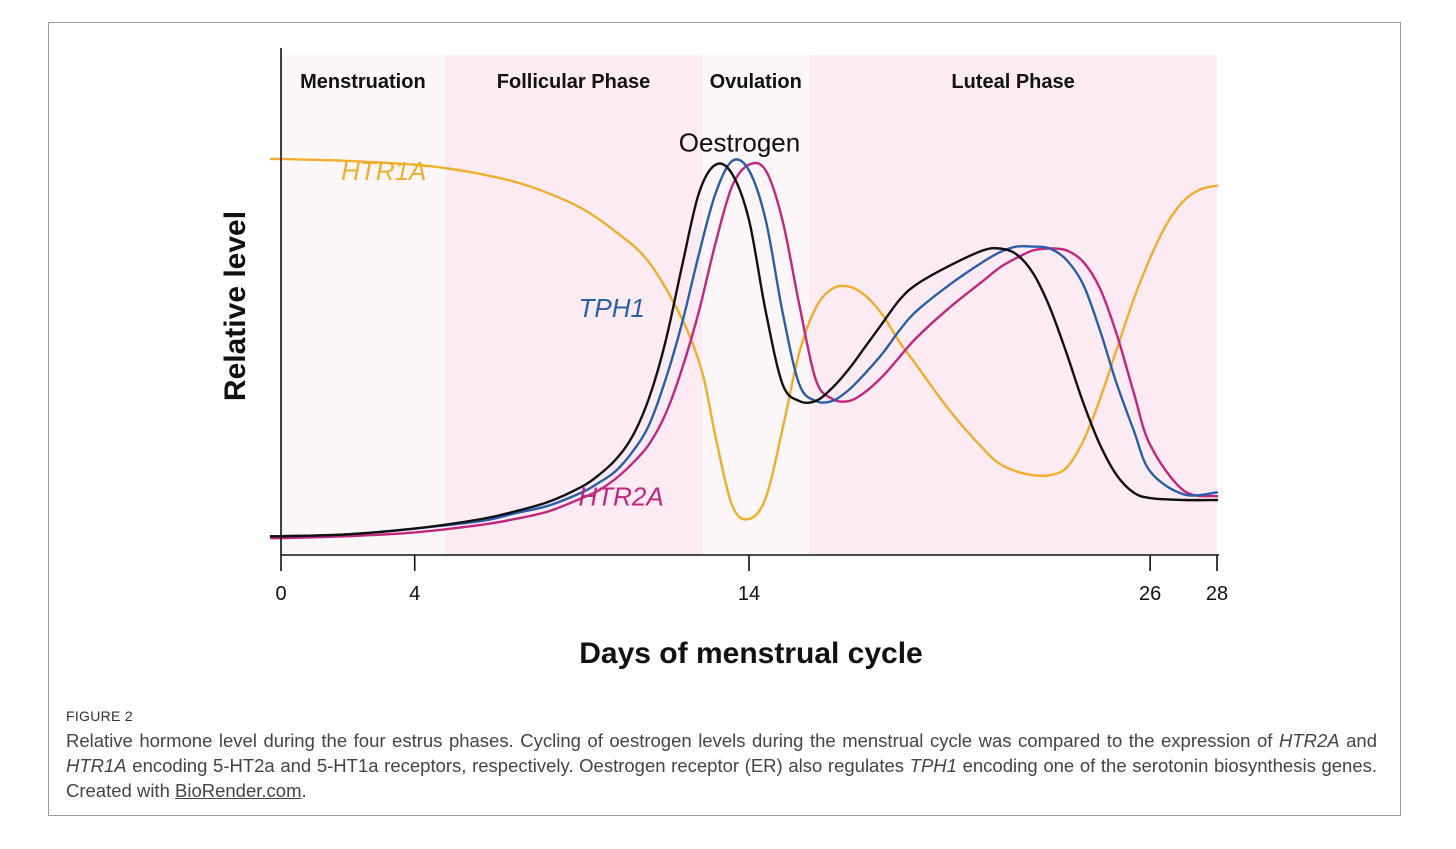 Image resolution: width=1456 pixels, height=849 pixels. What do you see at coordinates (363, 305) in the screenshot?
I see `phase-band-menstruation` at bounding box center [363, 305].